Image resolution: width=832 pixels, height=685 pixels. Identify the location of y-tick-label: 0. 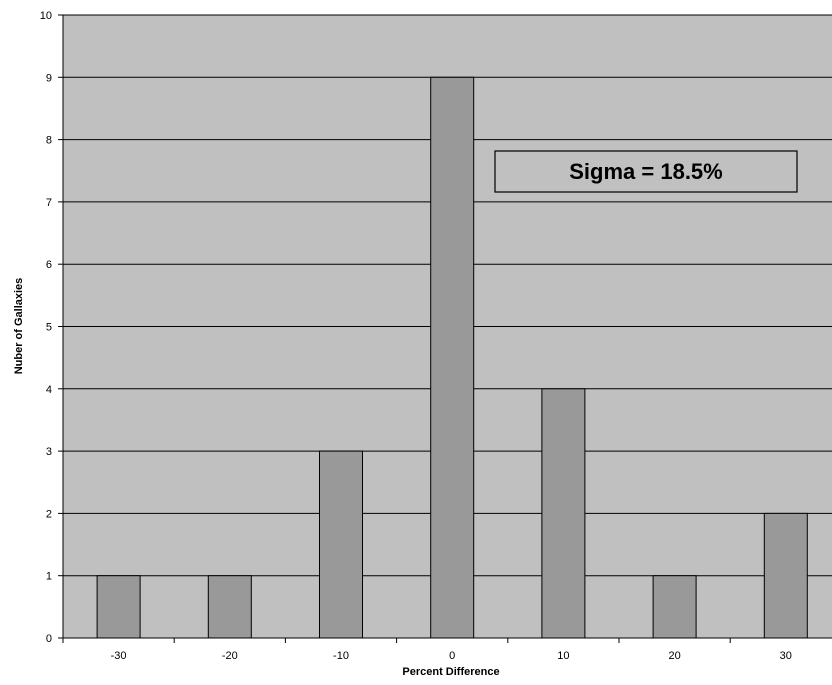
(49, 639).